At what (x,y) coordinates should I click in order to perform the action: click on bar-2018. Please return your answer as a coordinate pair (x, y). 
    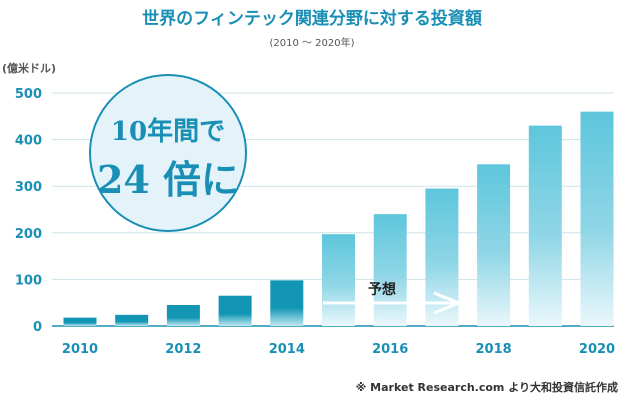
    Looking at the image, I should click on (494, 245).